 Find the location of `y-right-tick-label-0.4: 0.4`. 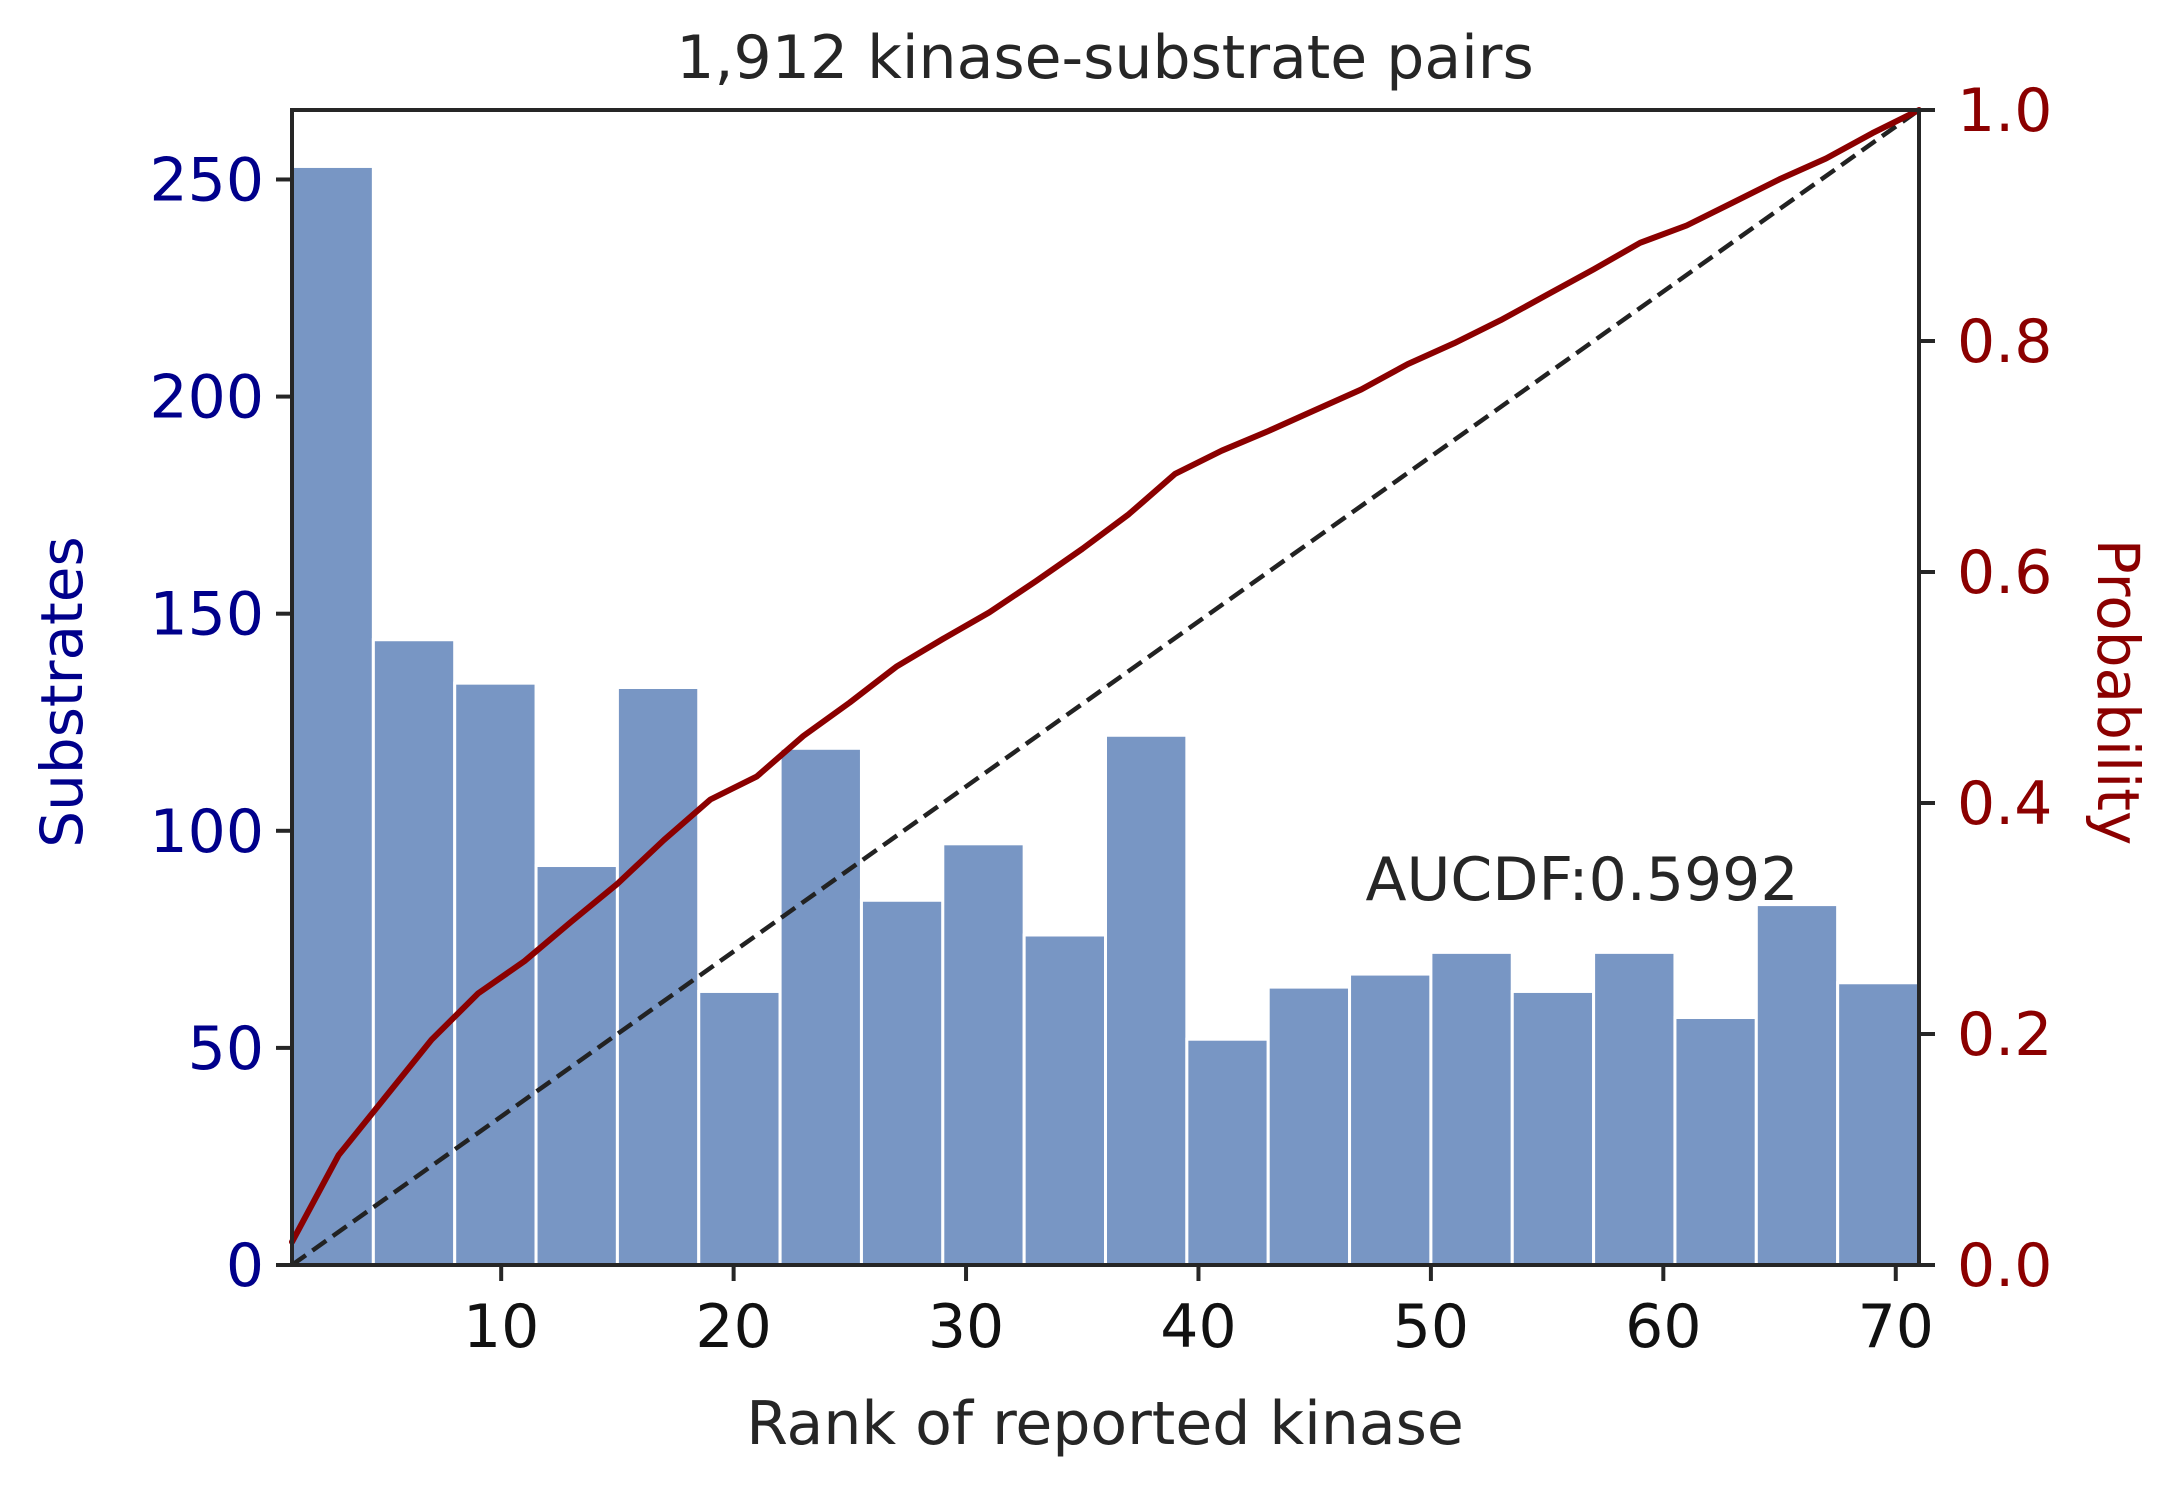

y-right-tick-label-0.4: 0.4 is located at coordinates (2004, 804).